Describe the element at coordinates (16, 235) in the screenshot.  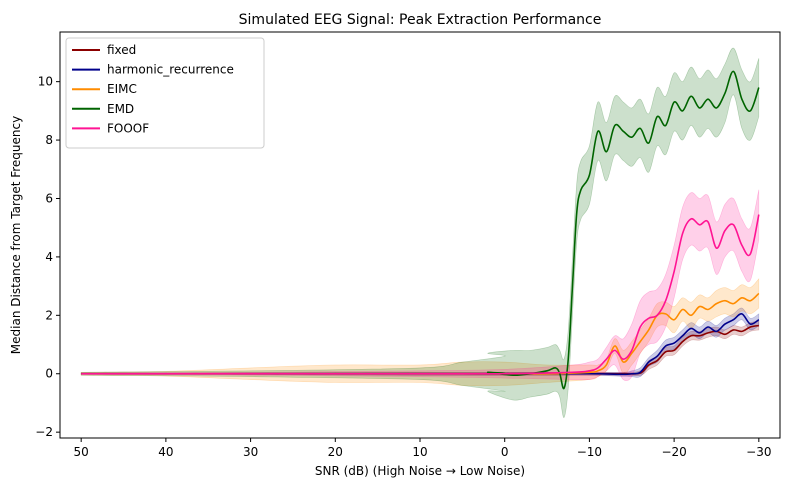
I see `y-axis-label: Median Distance from Target Frequency` at that location.